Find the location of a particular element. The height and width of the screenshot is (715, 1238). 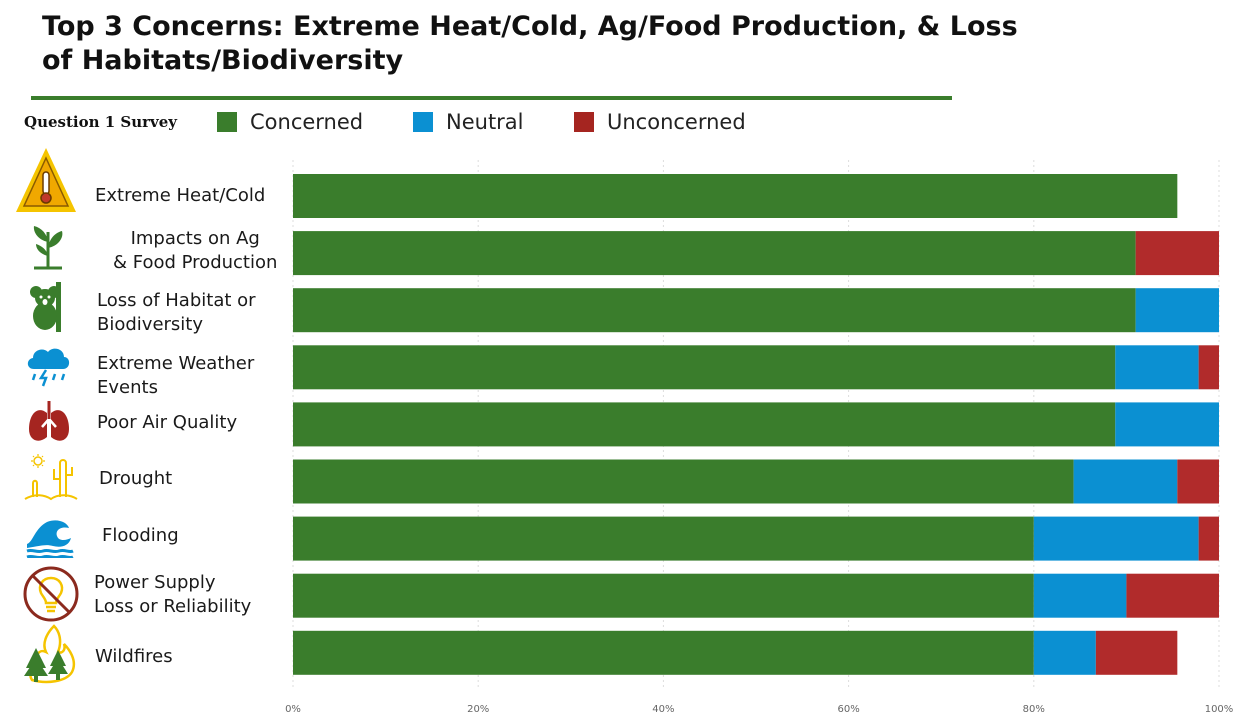

bar-unconcerned-power-supply-loss-or-reliability is located at coordinates (1172, 595).